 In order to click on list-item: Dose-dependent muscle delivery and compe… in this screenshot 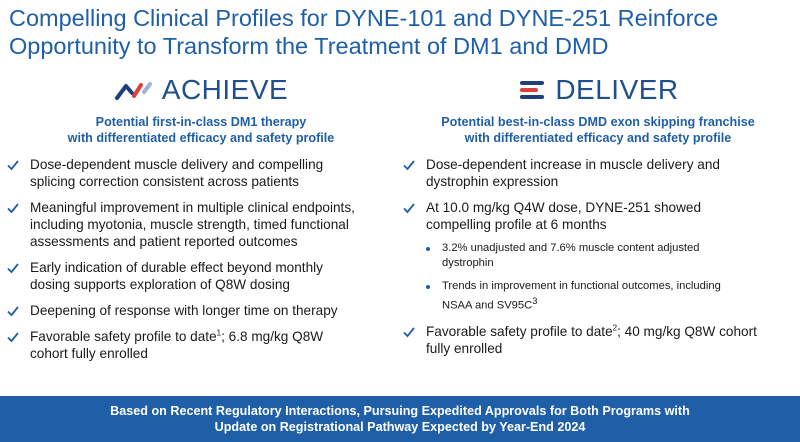, I will do `click(201, 173)`.